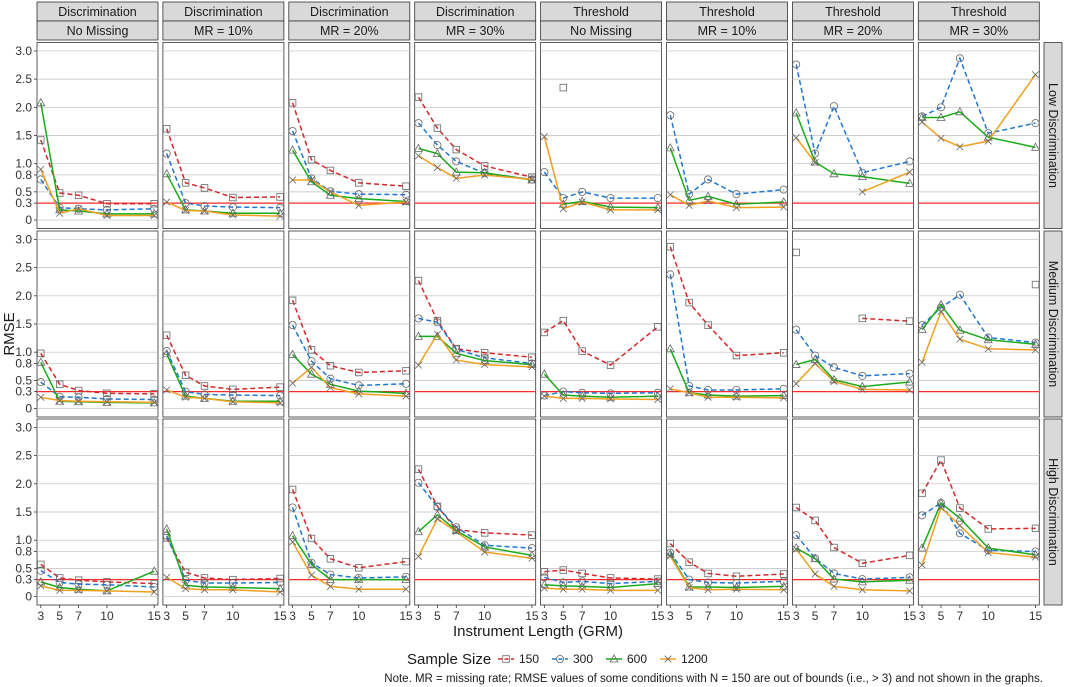 This screenshot has width=1065, height=687. Describe the element at coordinates (23, 512) in the screenshot. I see `y-tick-label: 1.5` at that location.